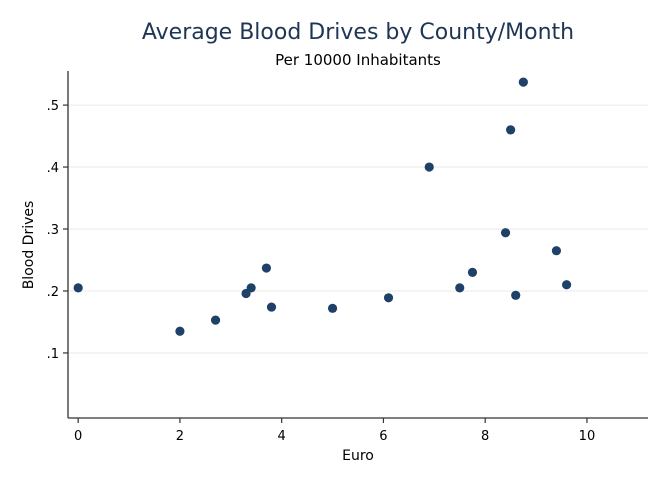 This screenshot has height=484, width=666. Describe the element at coordinates (29, 245) in the screenshot. I see `y-axis-label: Blood Drives` at that location.